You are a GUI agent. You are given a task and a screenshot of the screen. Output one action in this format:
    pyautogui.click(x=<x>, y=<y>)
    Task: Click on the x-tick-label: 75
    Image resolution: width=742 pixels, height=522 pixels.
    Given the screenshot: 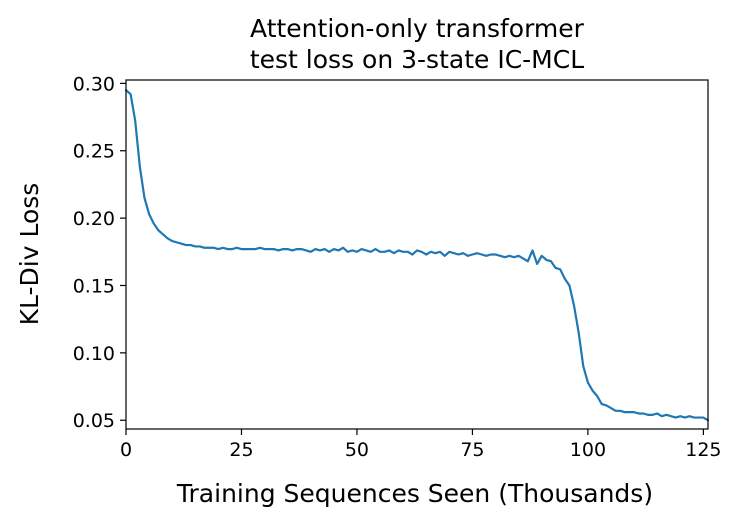 What is the action you would take?
    pyautogui.click(x=472, y=450)
    